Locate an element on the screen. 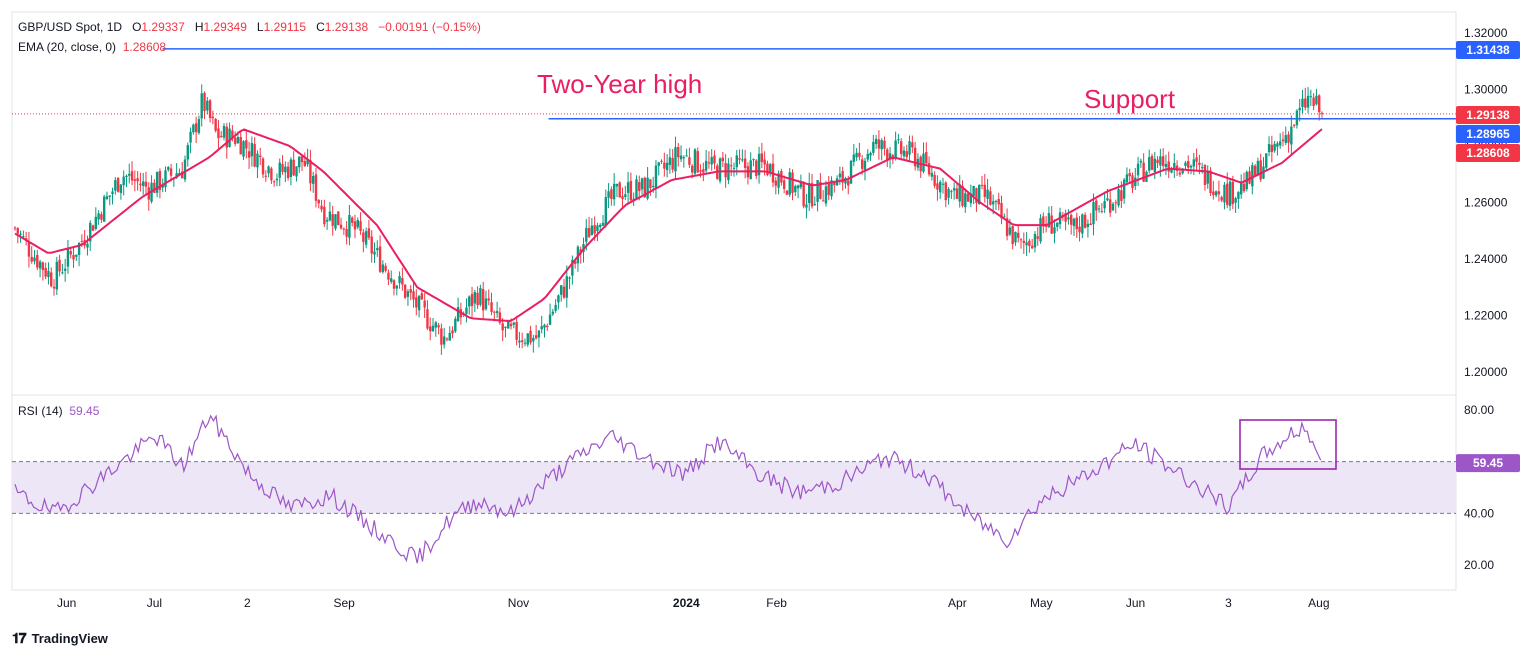 Image resolution: width=1536 pixels, height=663 pixels. rsi-highlight-box is located at coordinates (1288, 444).